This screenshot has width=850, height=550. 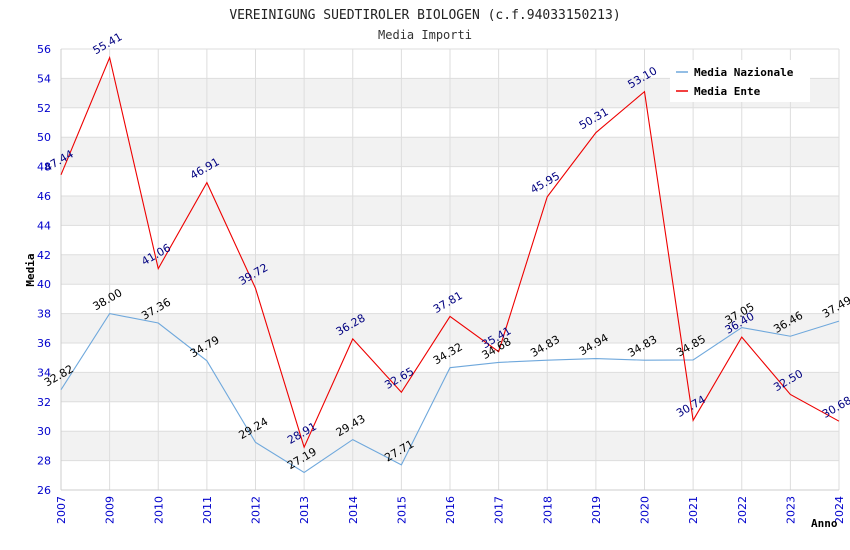 What do you see at coordinates (790, 510) in the screenshot?
I see `x-tick-label: 2023` at bounding box center [790, 510].